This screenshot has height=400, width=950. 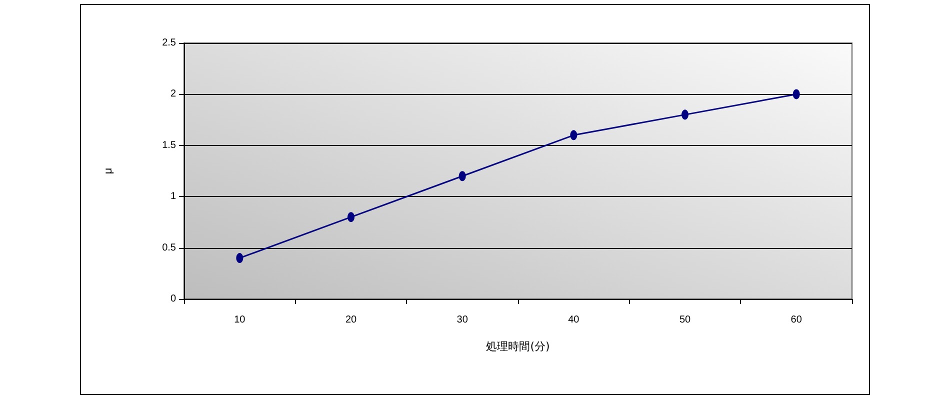 What do you see at coordinates (173, 196) in the screenshot?
I see `y-tick-label: 1` at bounding box center [173, 196].